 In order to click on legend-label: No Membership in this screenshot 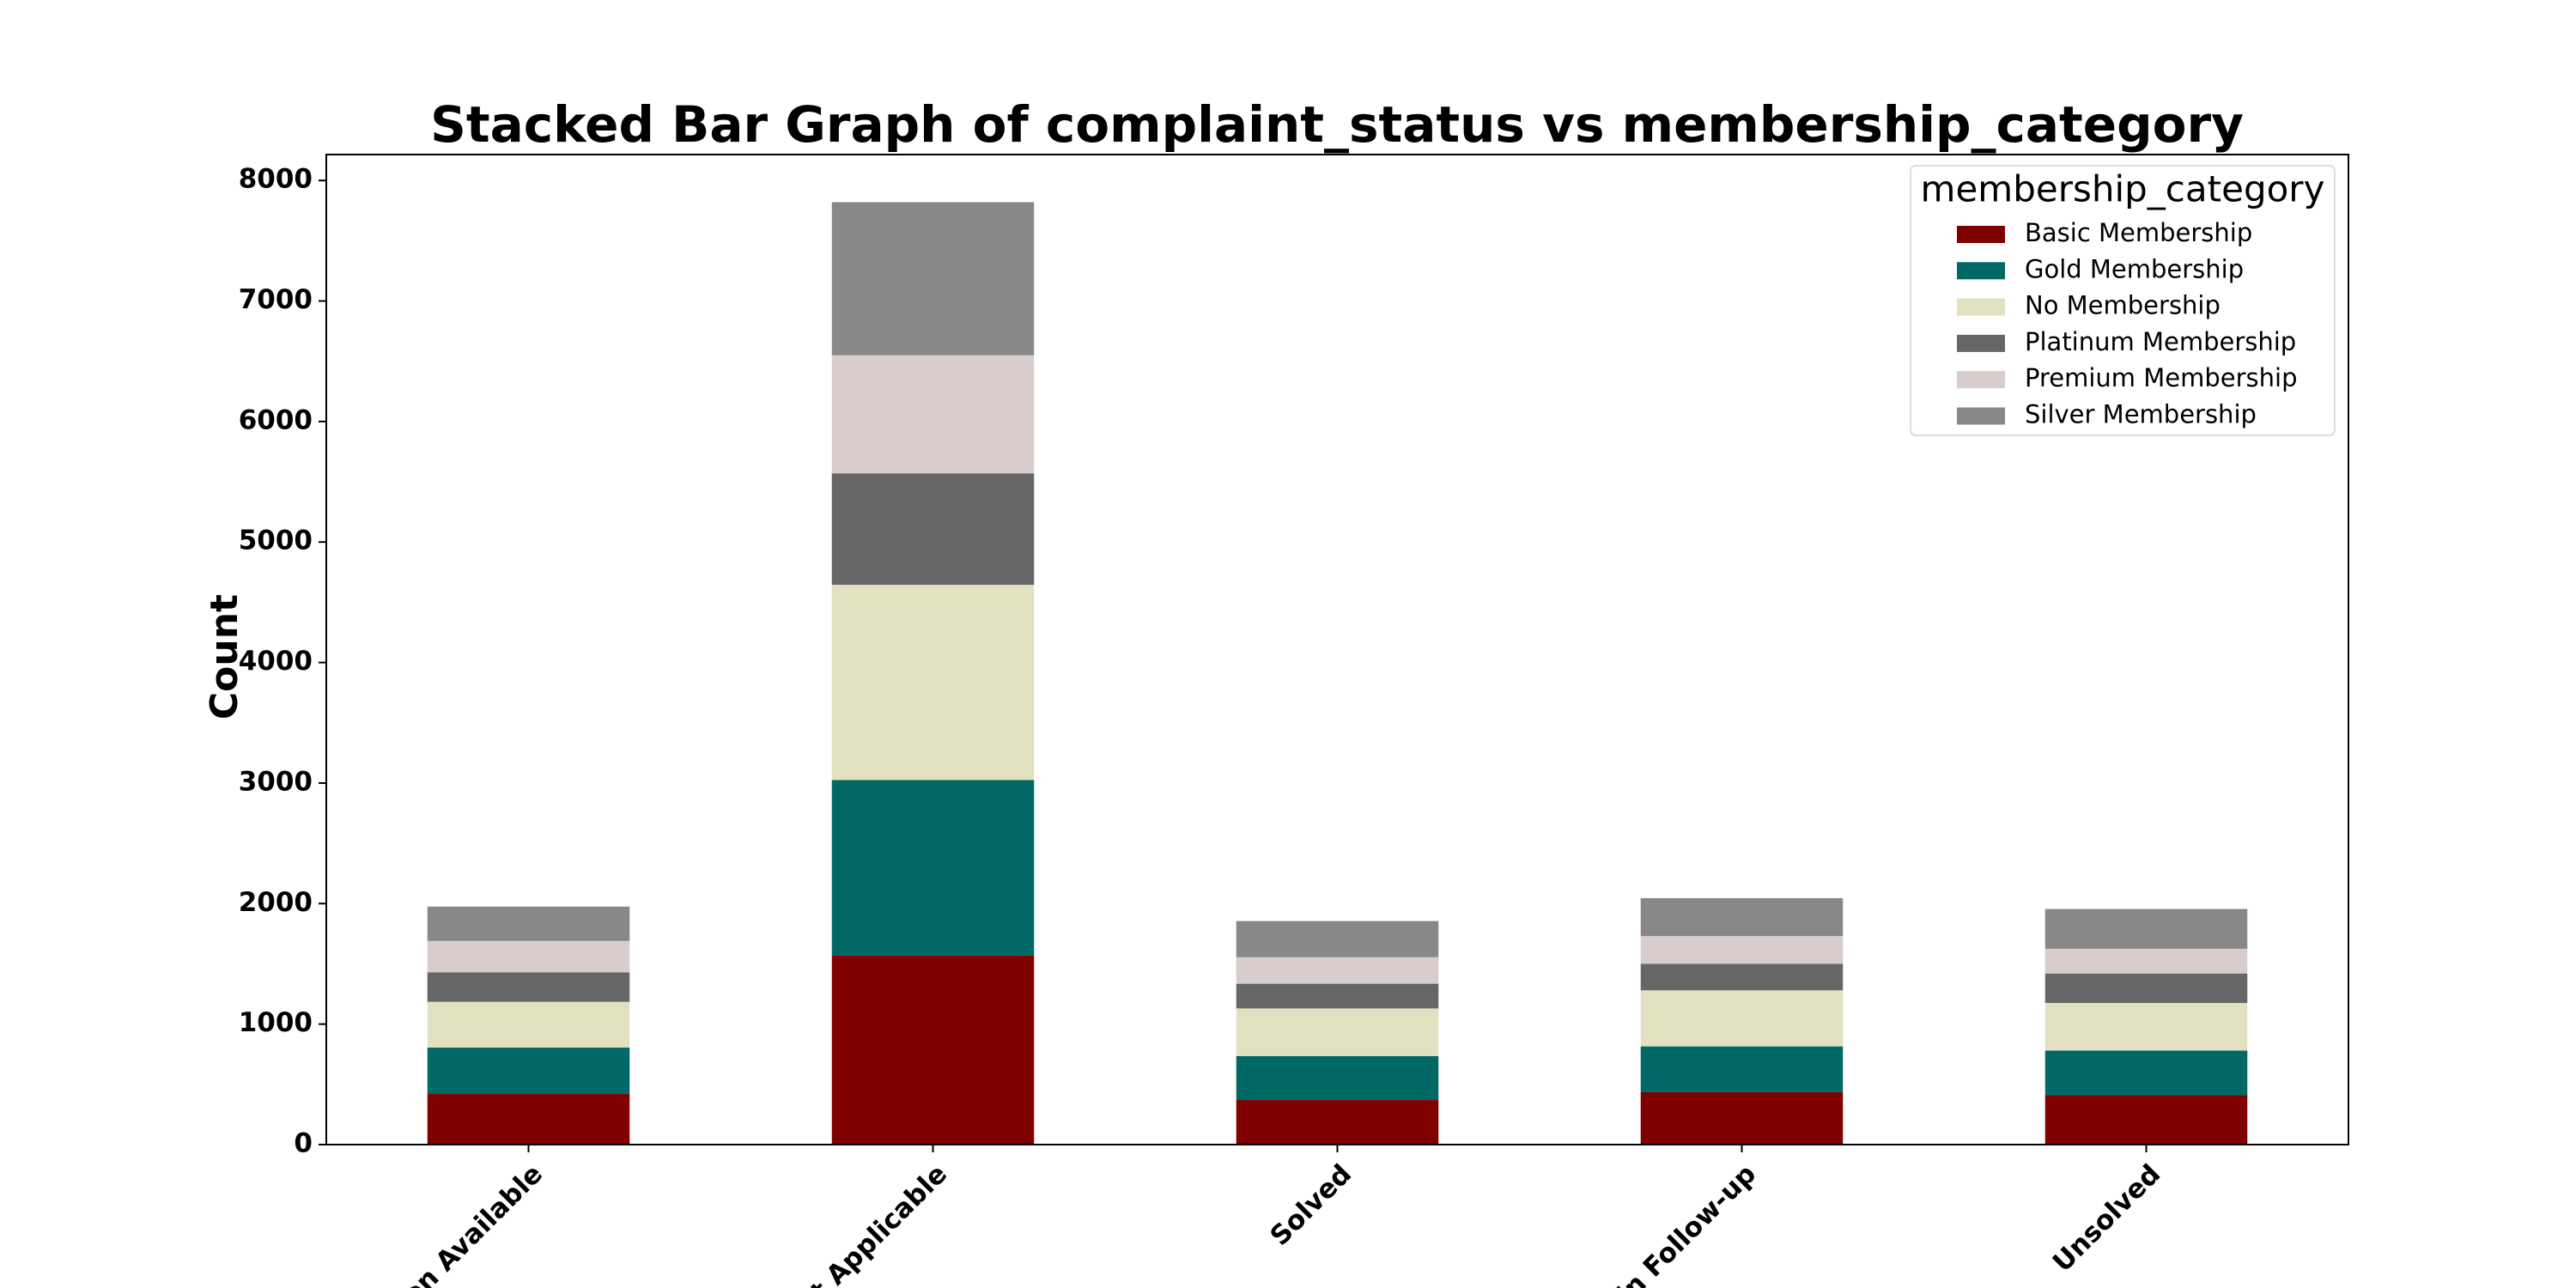, I will do `click(2123, 305)`.